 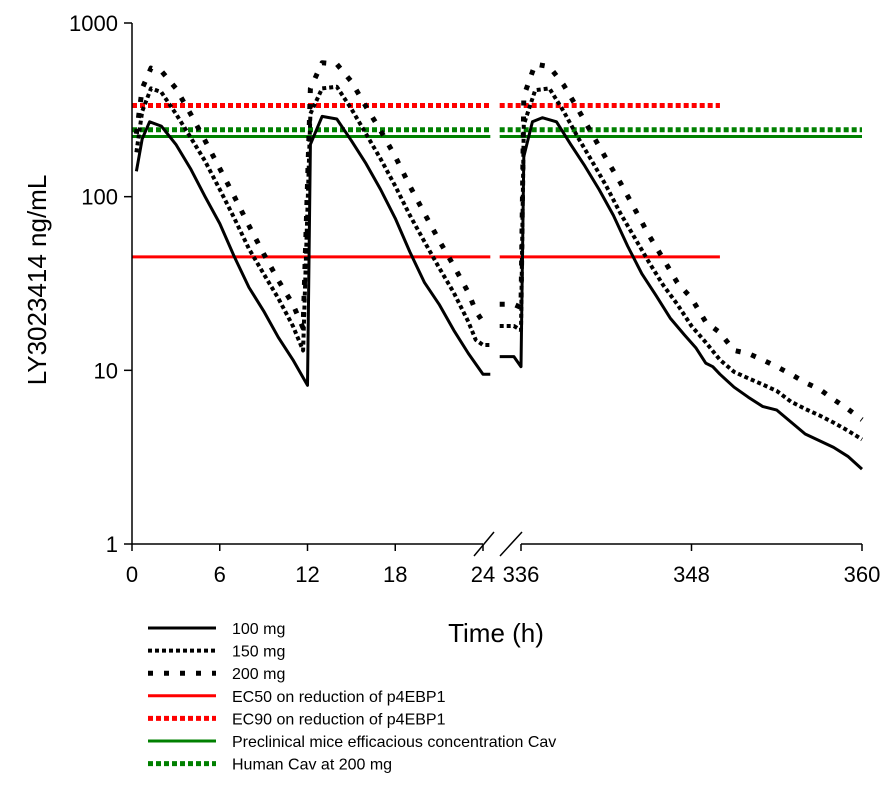 I want to click on x-tick-label-1-2: 360, so click(x=862, y=574).